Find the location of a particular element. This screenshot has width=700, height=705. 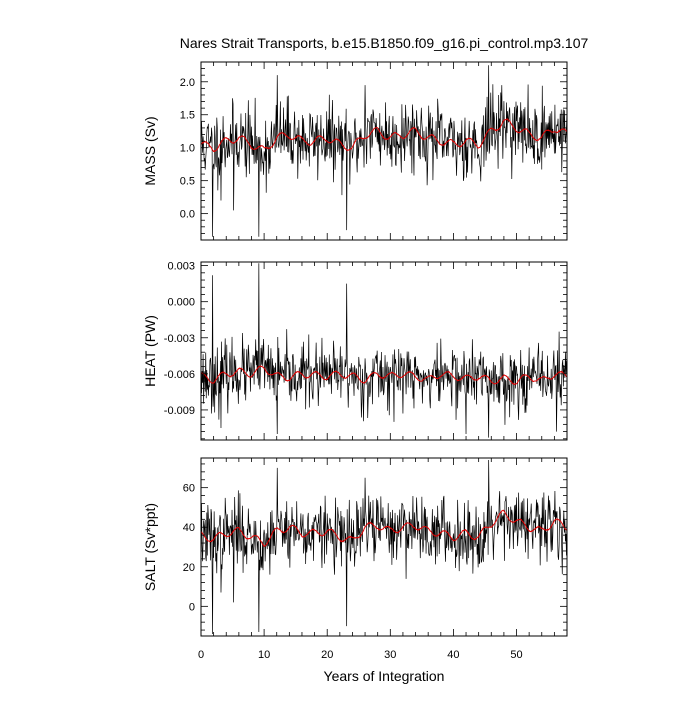

x-tick-label: 50 is located at coordinates (516, 655).